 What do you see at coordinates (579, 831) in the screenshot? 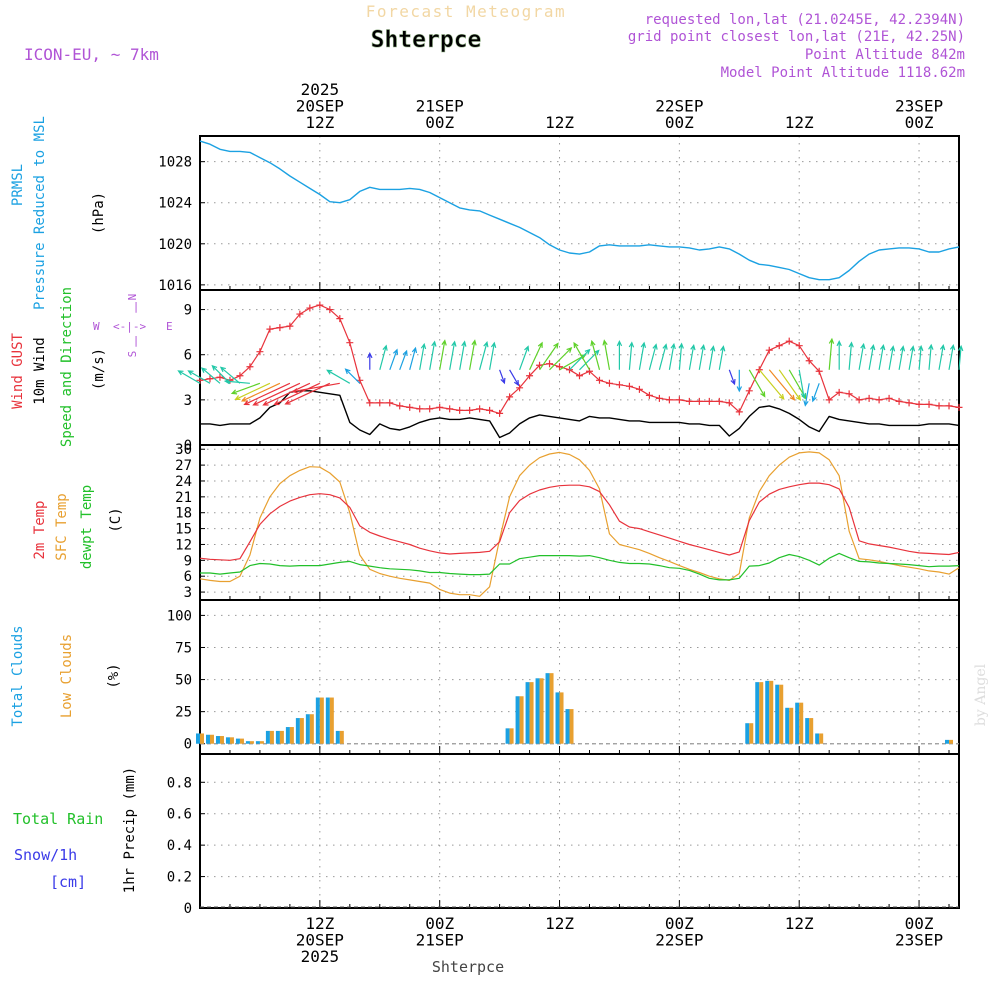
I see `precip-frame` at bounding box center [579, 831].